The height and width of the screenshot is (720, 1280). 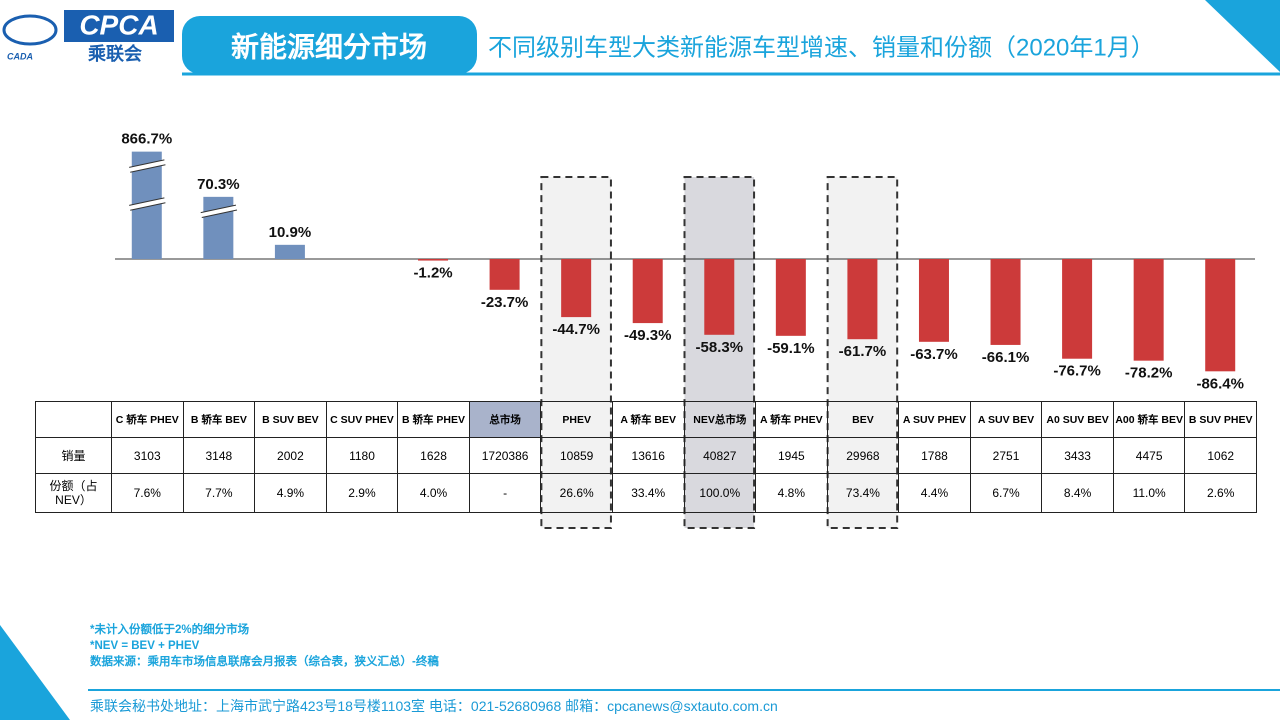 What do you see at coordinates (1006, 455) in the screenshot?
I see `sales-cell: 2751` at bounding box center [1006, 455].